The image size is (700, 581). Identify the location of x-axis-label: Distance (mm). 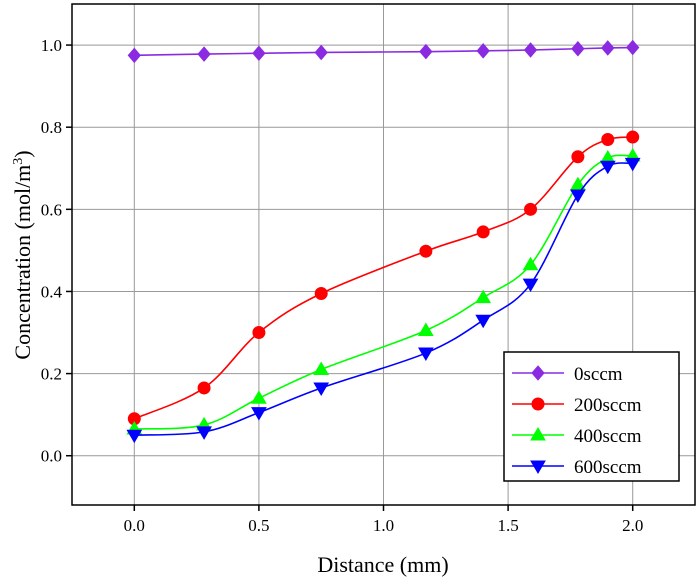
(382, 564).